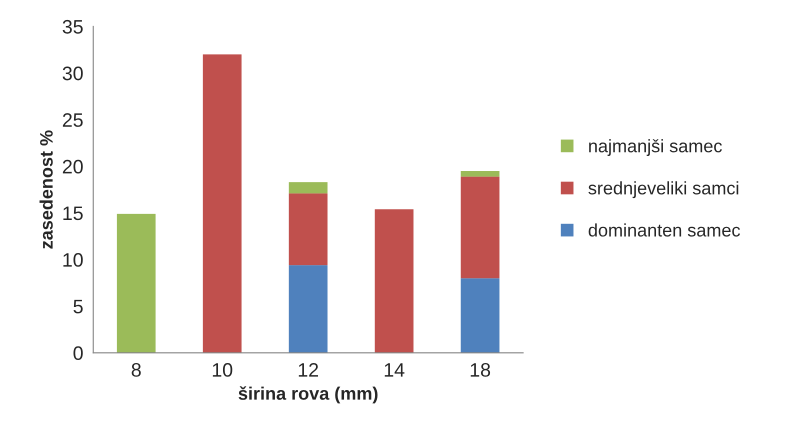  Describe the element at coordinates (78, 353) in the screenshot. I see `y-tick-label: 0` at that location.